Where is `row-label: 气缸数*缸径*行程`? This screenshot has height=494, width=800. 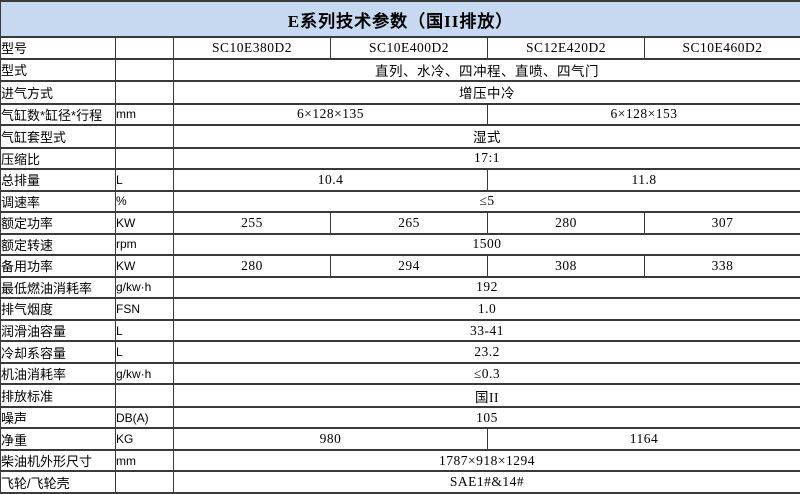 row-label: 气缸数*缸径*行程 is located at coordinates (58, 114).